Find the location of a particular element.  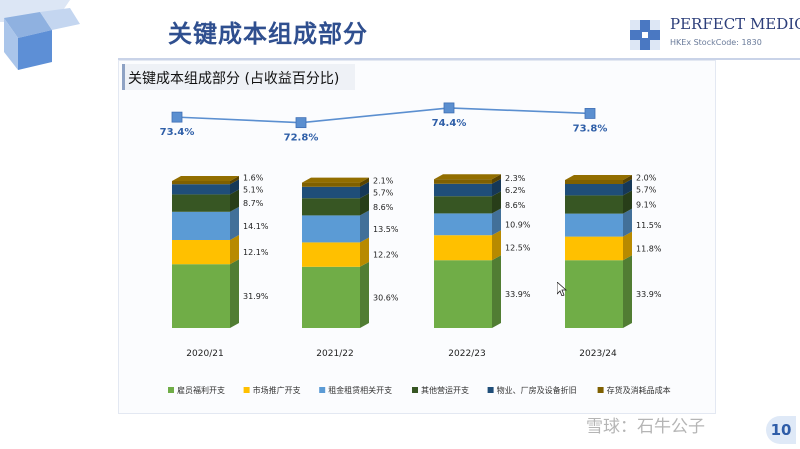

bar-side-2021/22-2 is located at coordinates (364, 226).